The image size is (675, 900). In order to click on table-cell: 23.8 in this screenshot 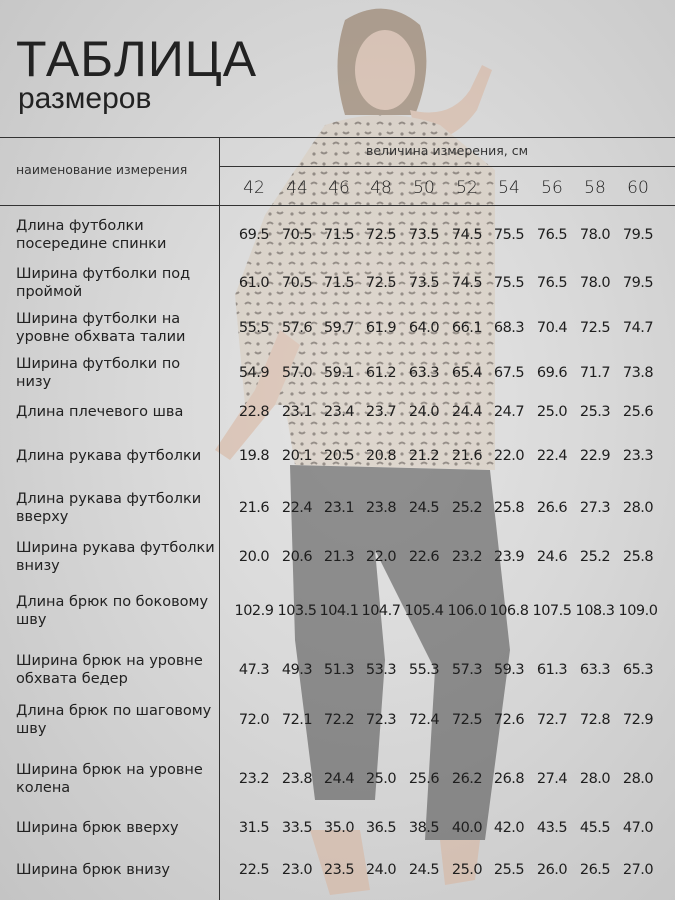, I will do `click(381, 508)`.